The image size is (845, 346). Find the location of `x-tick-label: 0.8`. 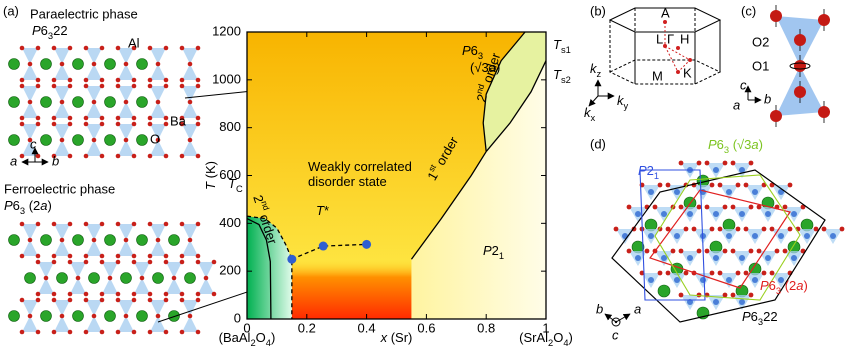

x-tick-label: 0.8 is located at coordinates (486, 327).